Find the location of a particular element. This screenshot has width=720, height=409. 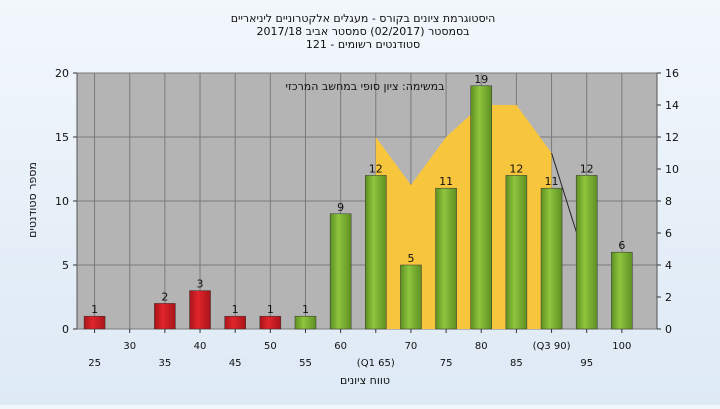

x-tick-label: (Q3 90) is located at coordinates (552, 346).